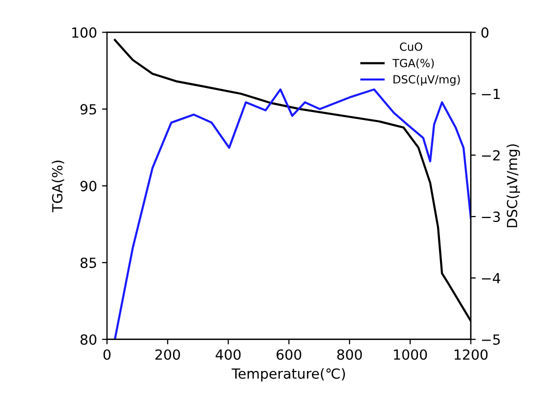 Image resolution: width=535 pixels, height=404 pixels. Describe the element at coordinates (513, 186) in the screenshot. I see `y2-axis-title: DSC(μV/mg)` at that location.